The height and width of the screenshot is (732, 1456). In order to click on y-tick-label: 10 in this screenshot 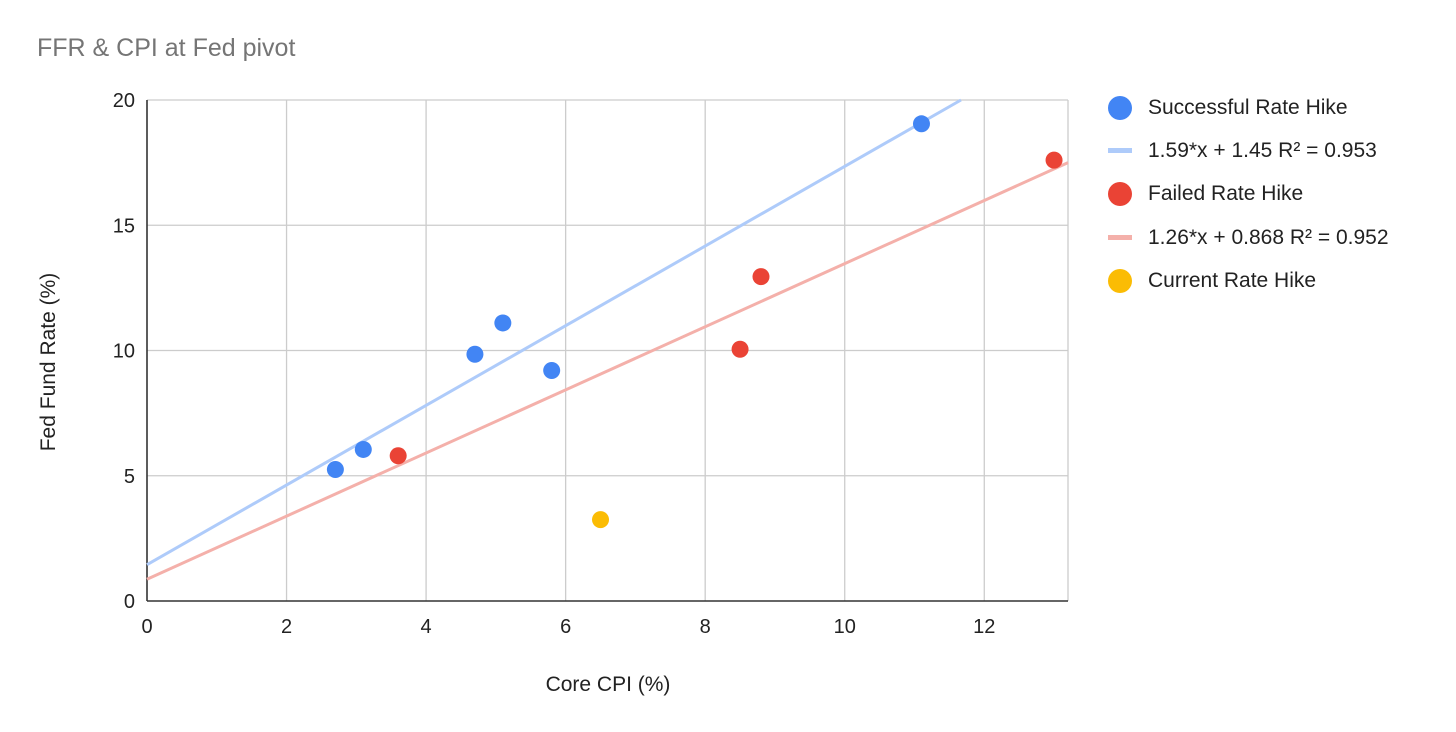, I will do `click(124, 352)`.